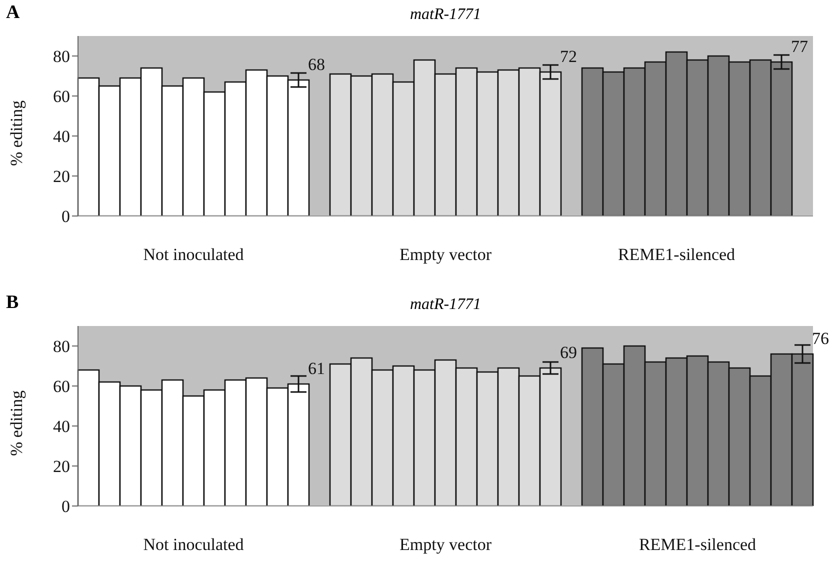  I want to click on data-label: 68, so click(316, 64).